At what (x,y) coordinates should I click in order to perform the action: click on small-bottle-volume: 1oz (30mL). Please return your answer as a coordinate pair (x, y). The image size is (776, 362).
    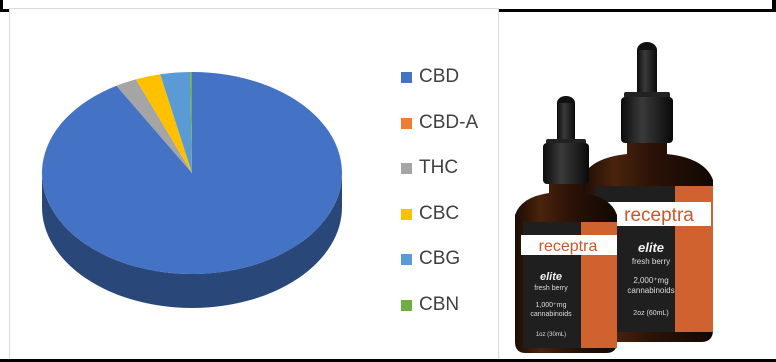
    Looking at the image, I should click on (551, 335).